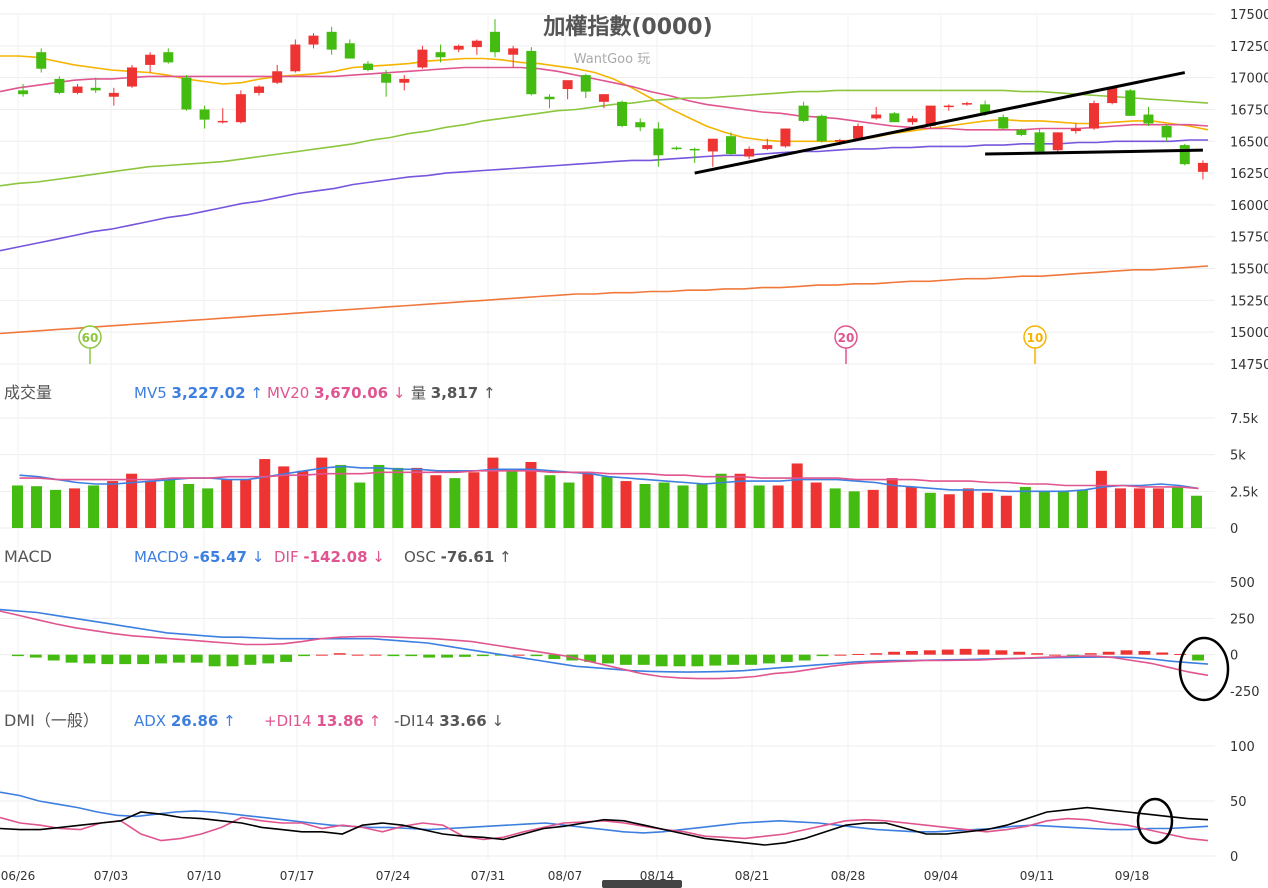 This screenshot has height=888, width=1268. I want to click on price-tick-label: 15000, so click(1249, 333).